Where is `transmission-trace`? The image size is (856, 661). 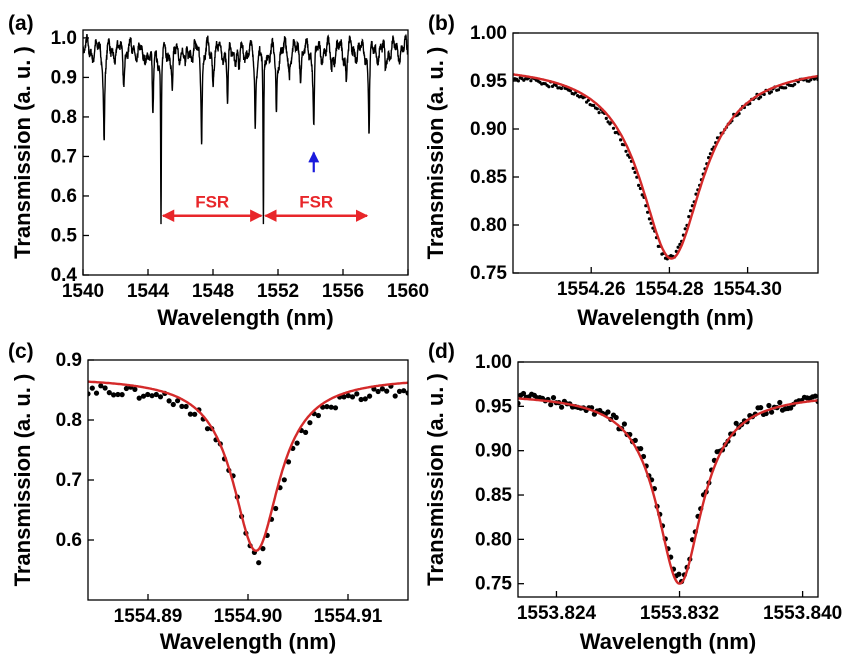
transmission-trace is located at coordinates (245, 129).